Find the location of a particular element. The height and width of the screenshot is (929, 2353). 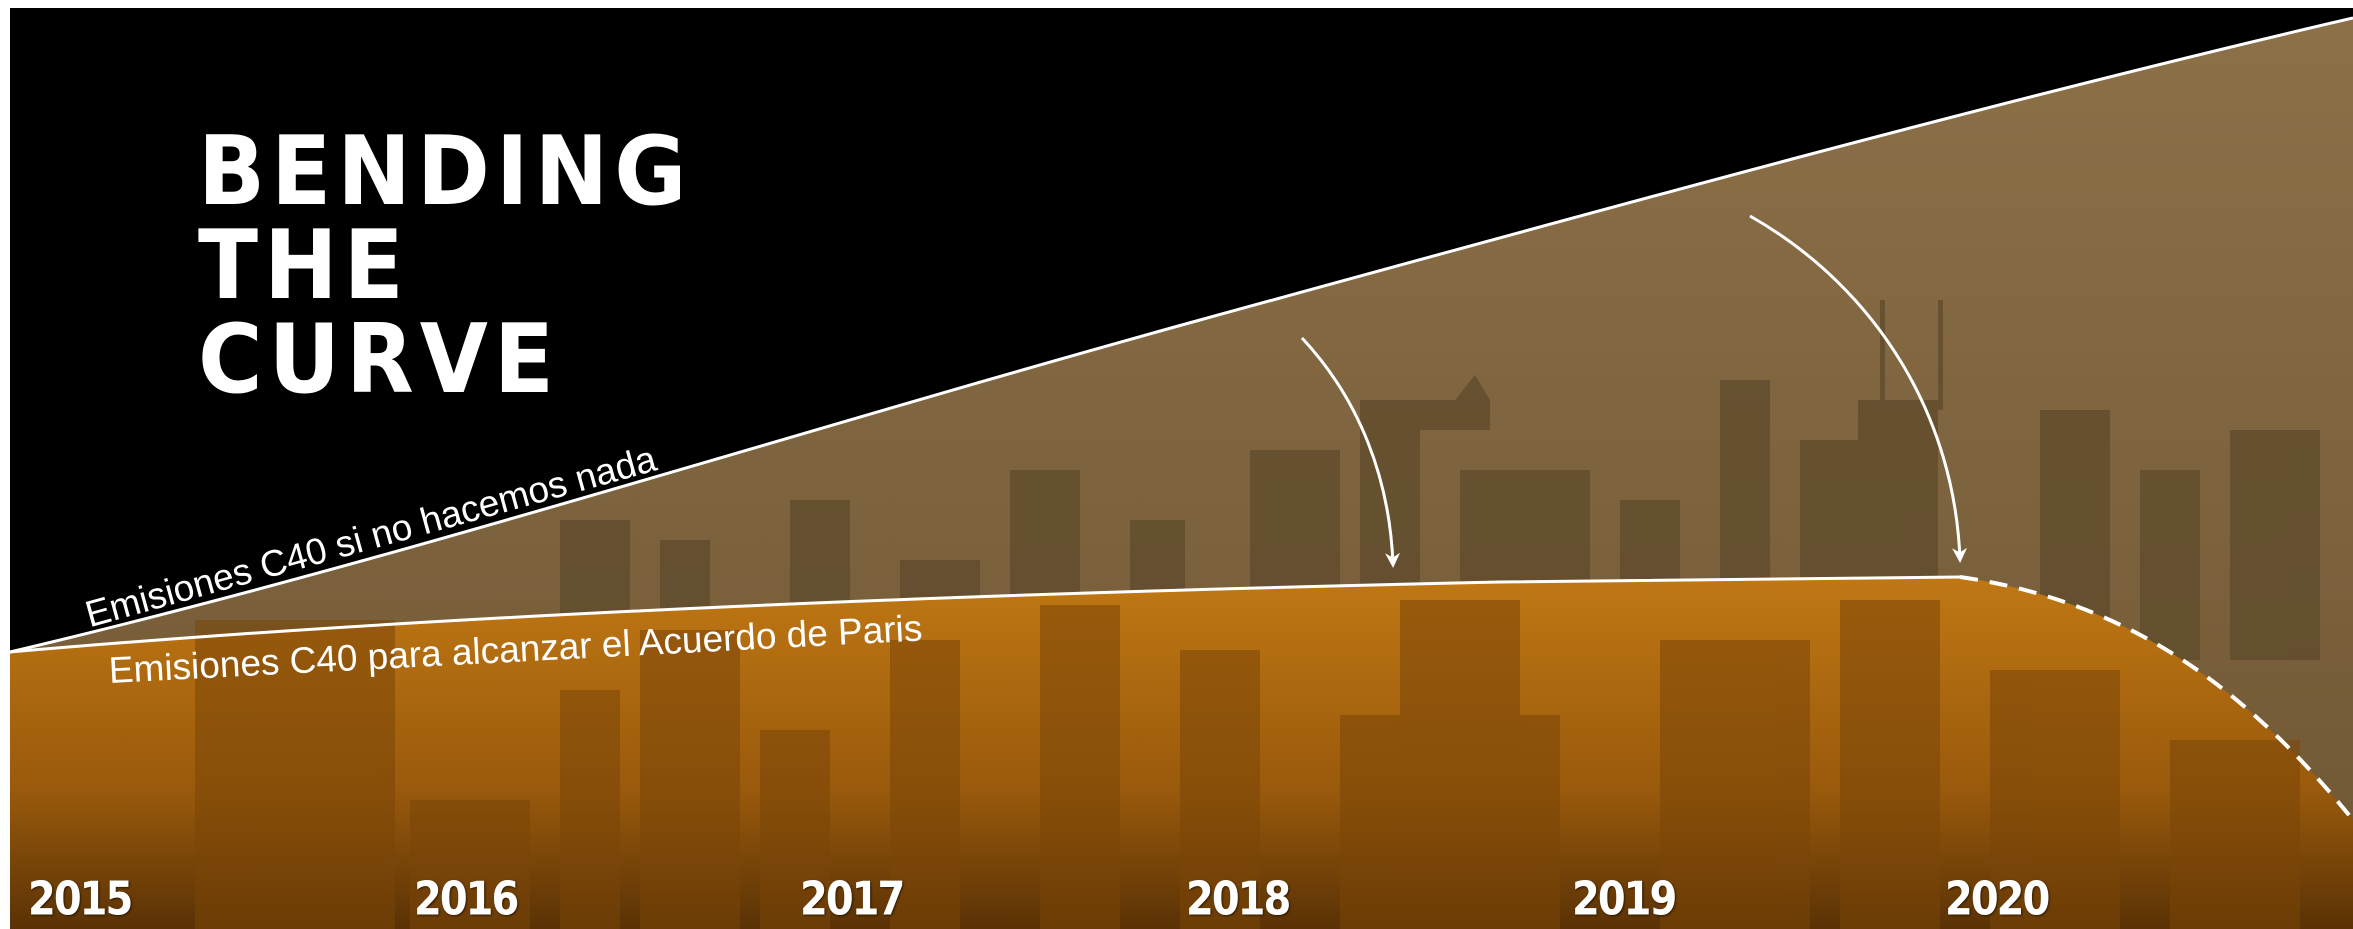

year-label-2017: 2017 is located at coordinates (852, 899).